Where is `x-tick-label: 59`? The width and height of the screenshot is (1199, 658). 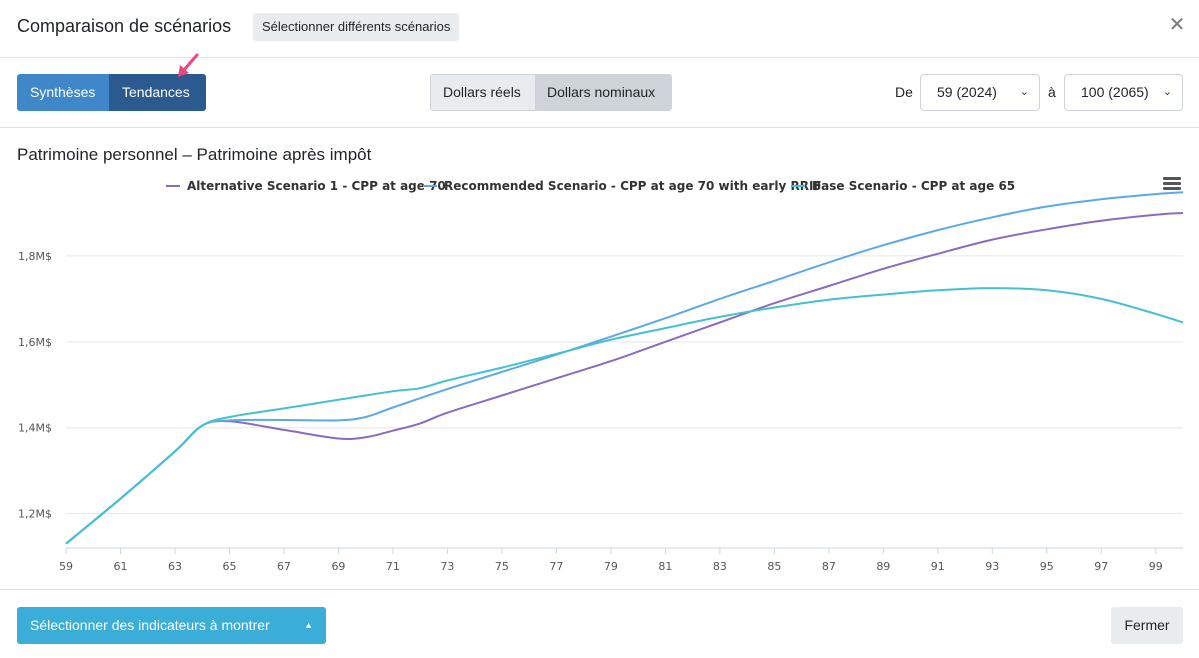 x-tick-label: 59 is located at coordinates (66, 566).